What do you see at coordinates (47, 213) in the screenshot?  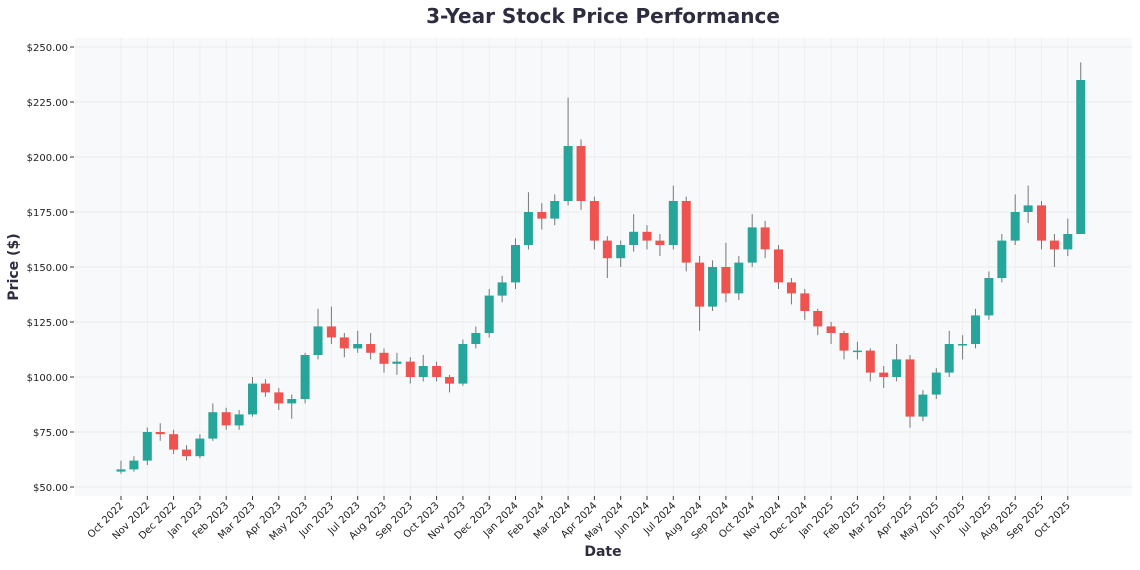 I see `y-tick-label: $175.00` at bounding box center [47, 213].